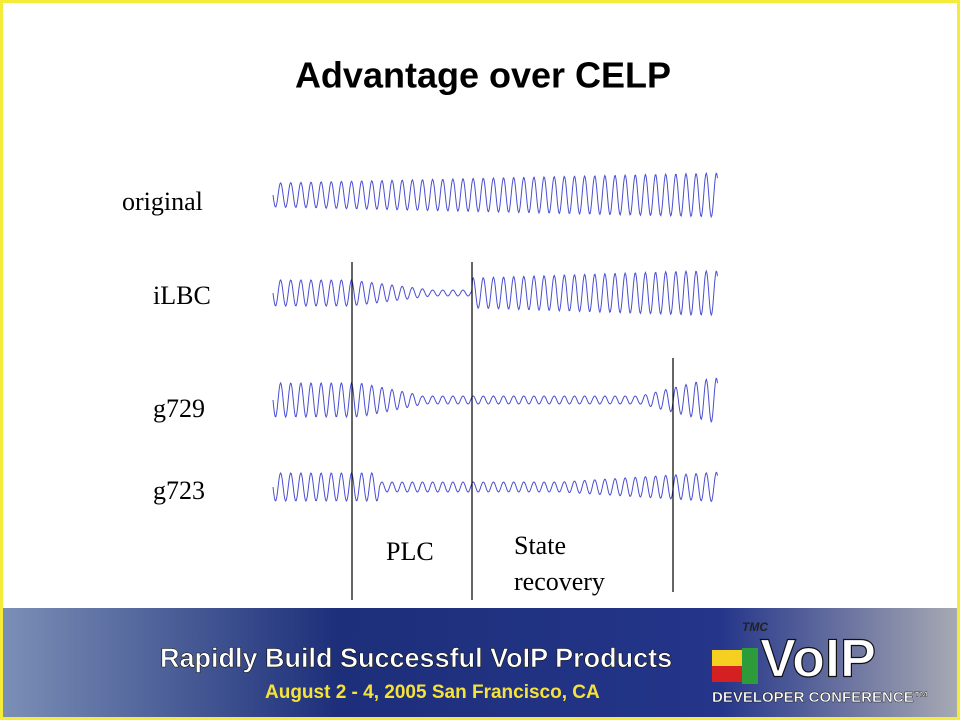 This screenshot has height=720, width=960. What do you see at coordinates (755, 627) in the screenshot?
I see `brand: TMC` at bounding box center [755, 627].